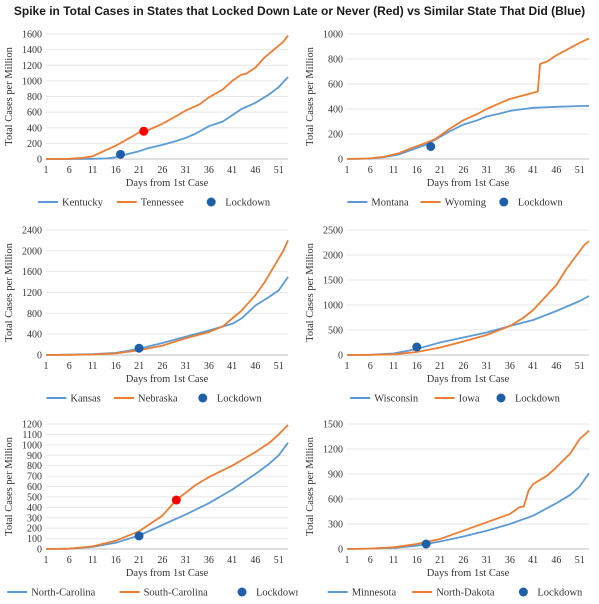 This screenshot has width=599, height=604. I want to click on series-line-nebraska, so click(167, 298).